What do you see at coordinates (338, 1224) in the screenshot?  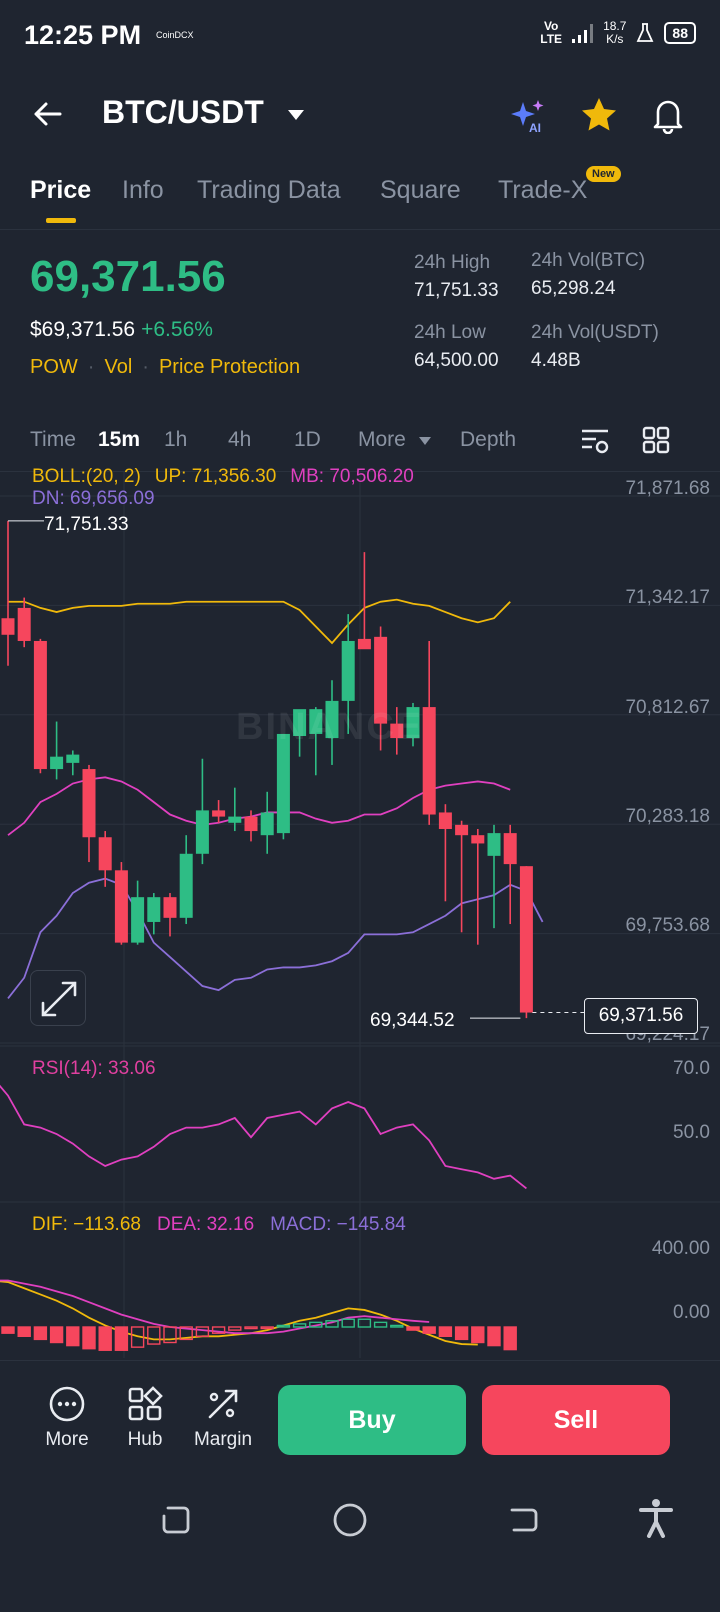 I see `macd-value: MACD: −145.84` at bounding box center [338, 1224].